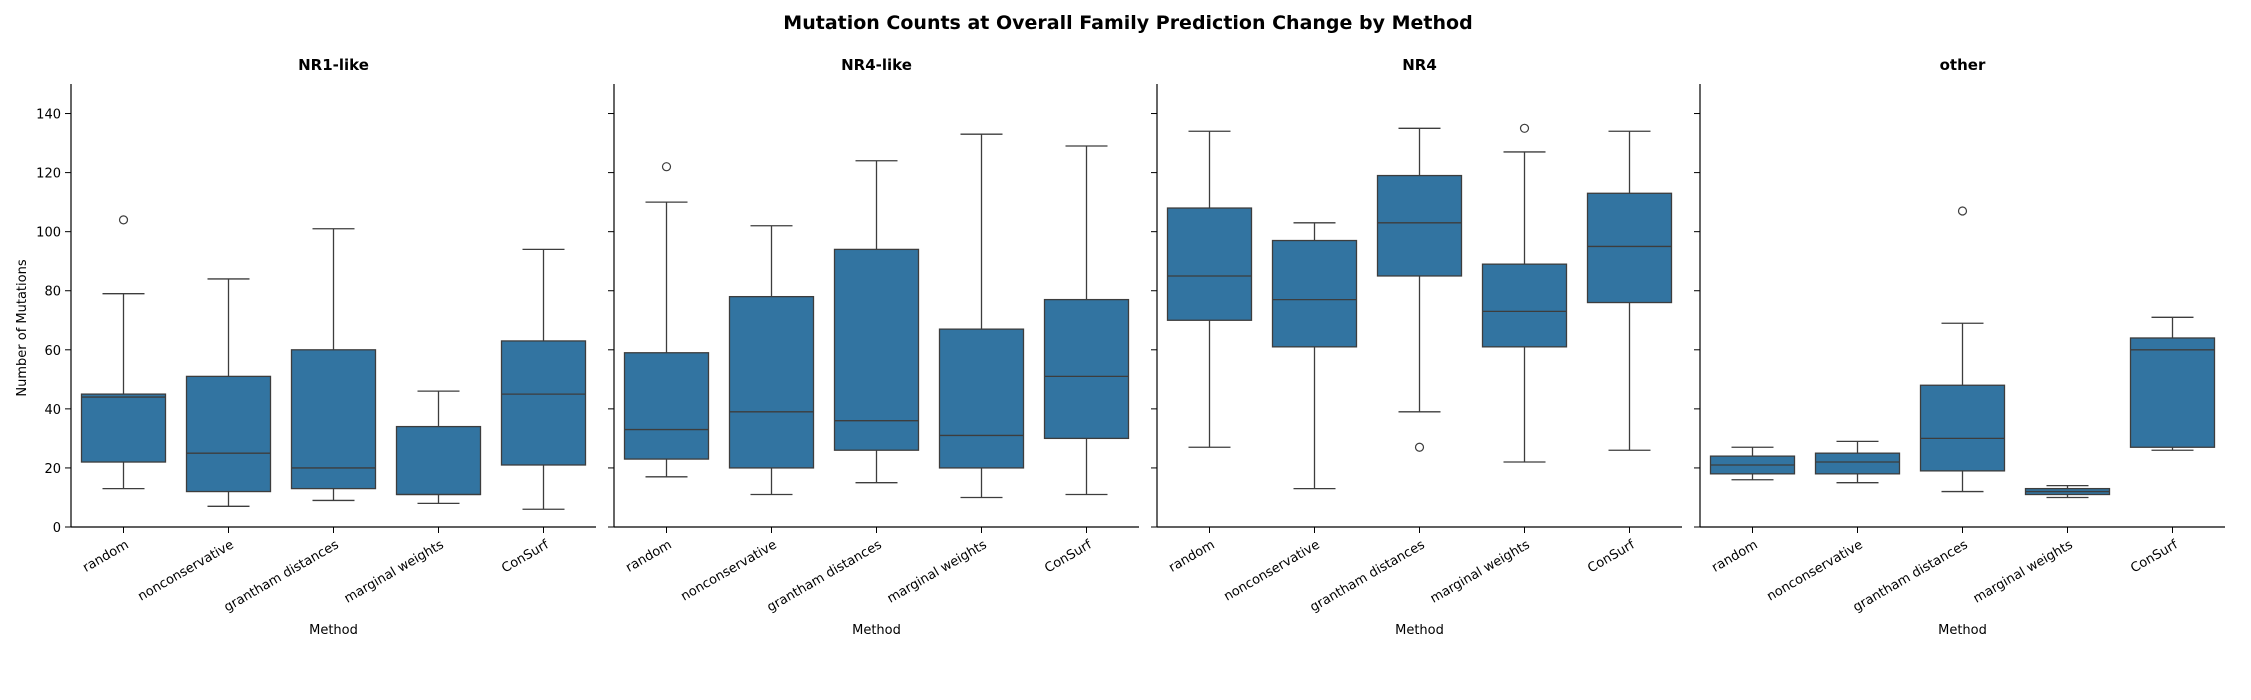 The image size is (2251, 700). I want to click on y-tick-label: 120, so click(48, 174).